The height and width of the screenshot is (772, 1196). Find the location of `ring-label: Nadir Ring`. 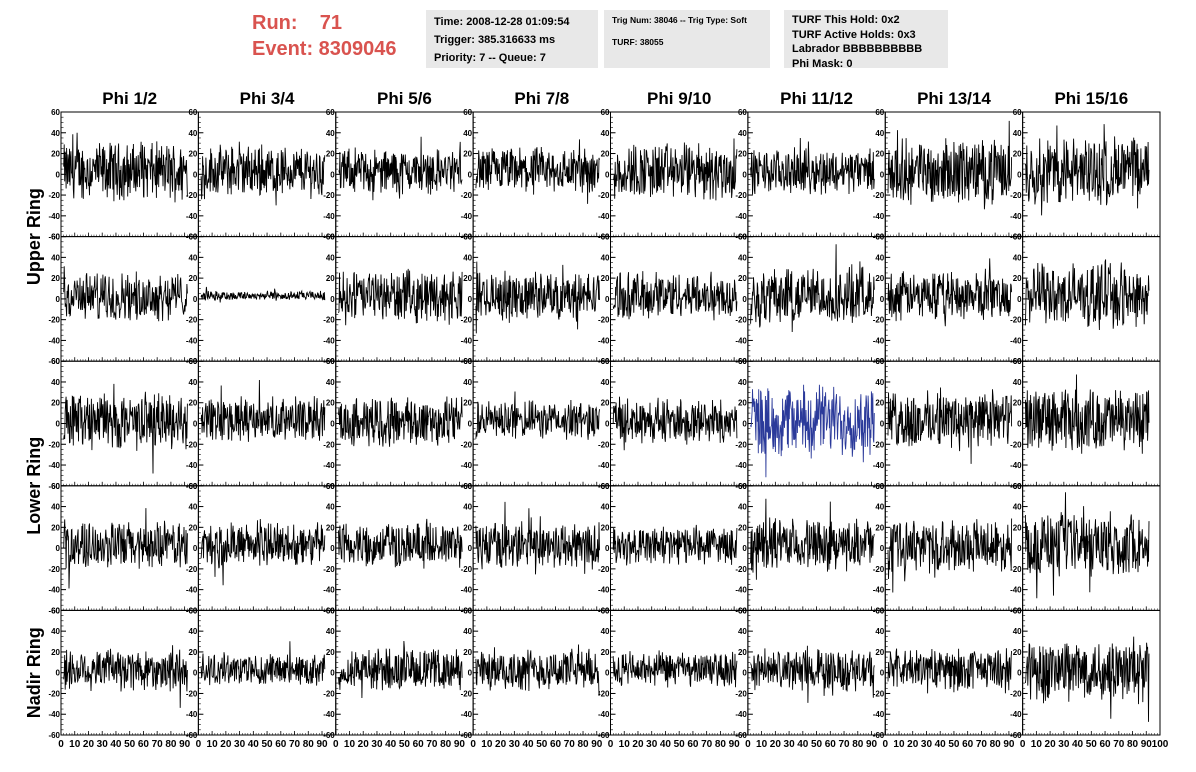

ring-label: Nadir Ring is located at coordinates (34, 672).